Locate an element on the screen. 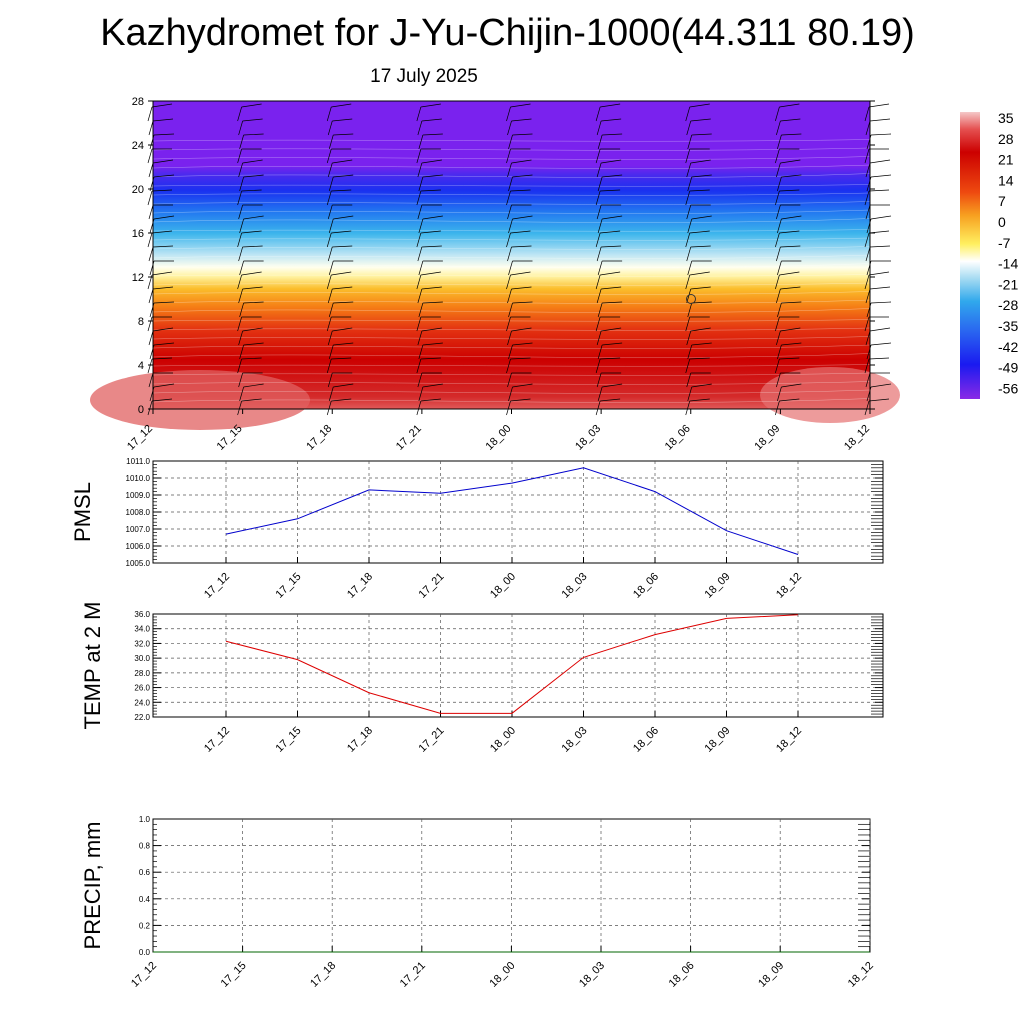 The image size is (1024, 1024). y-axis-label: PMSL is located at coordinates (82, 512).